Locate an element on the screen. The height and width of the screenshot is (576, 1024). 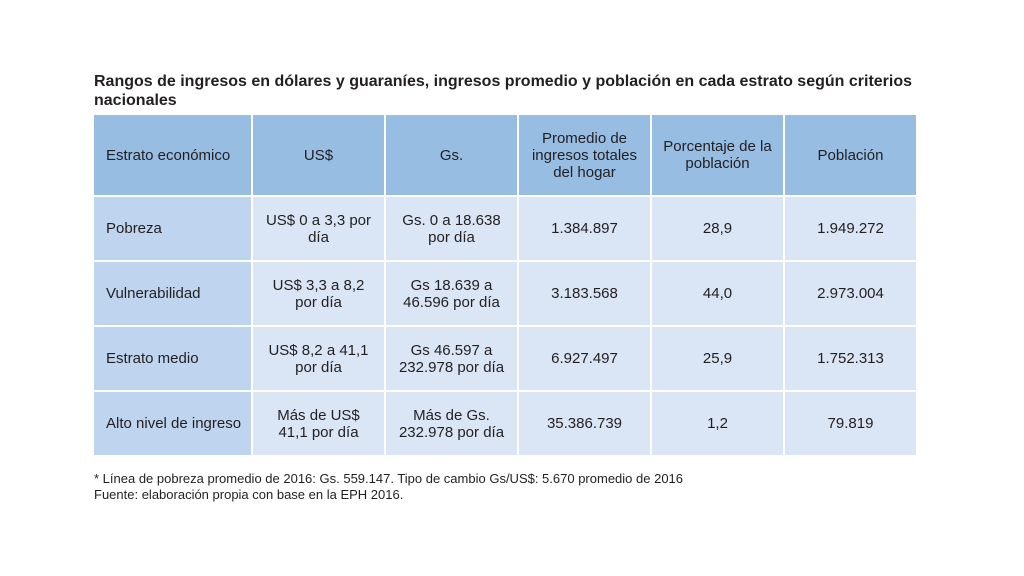
header-gs: Gs. is located at coordinates (451, 155).